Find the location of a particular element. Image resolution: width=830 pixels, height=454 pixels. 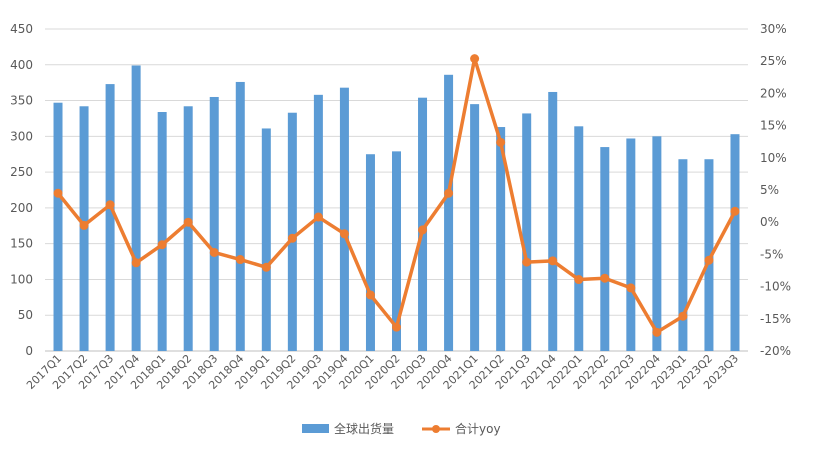

right-tick-label: 10% is located at coordinates (773, 158).